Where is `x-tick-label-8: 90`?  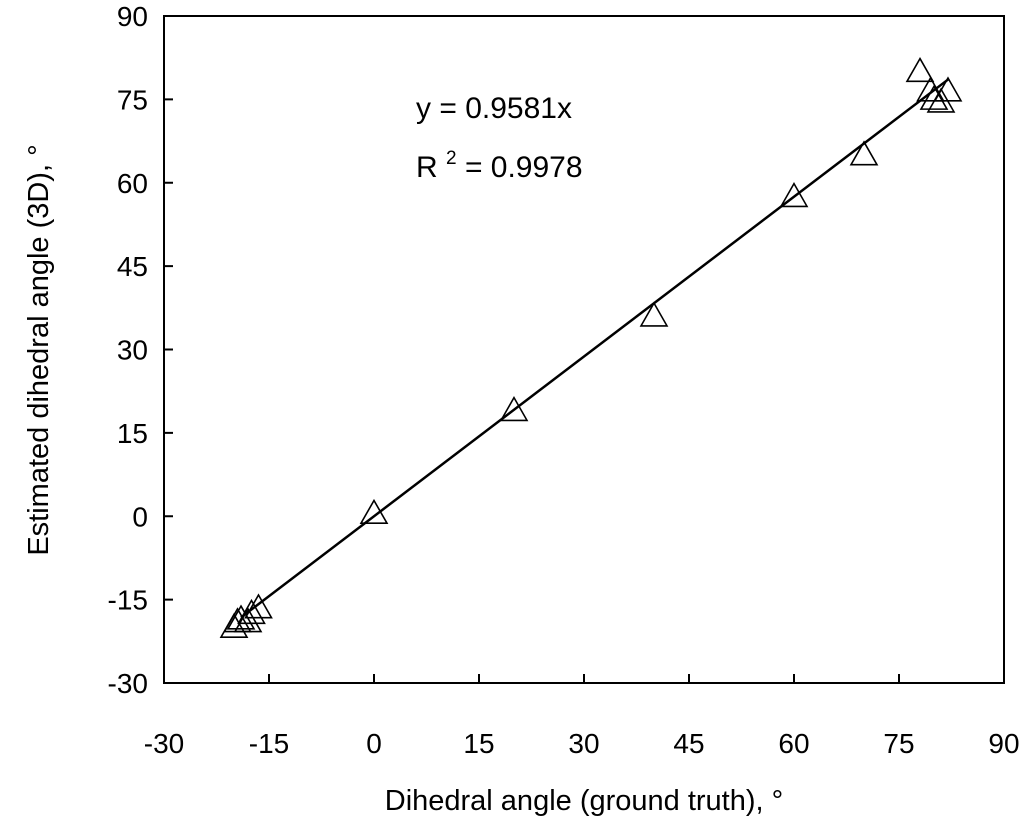
x-tick-label-8: 90 is located at coordinates (1003, 743).